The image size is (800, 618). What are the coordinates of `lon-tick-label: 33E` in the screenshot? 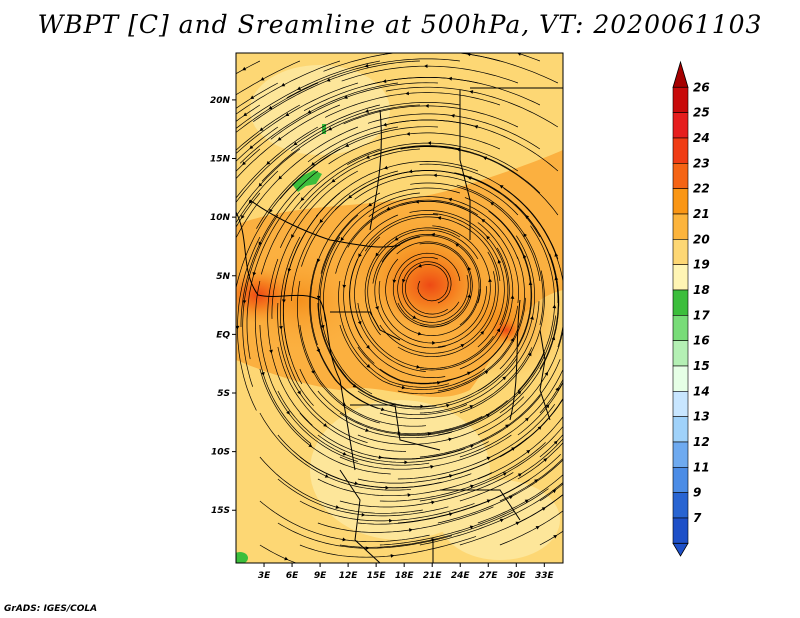 It's located at (545, 576).